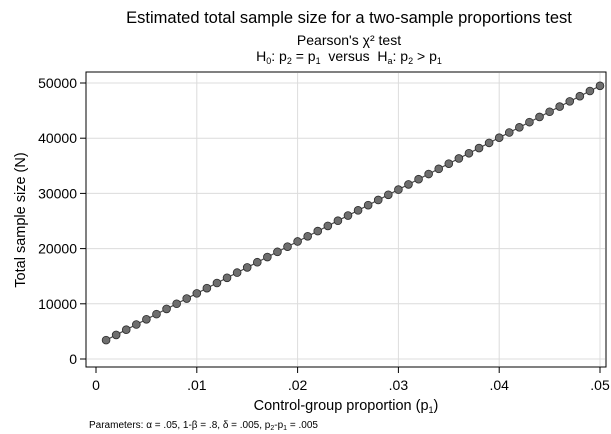  What do you see at coordinates (349, 40) in the screenshot?
I see `chart-subtitle-test: Pearson's χ² test` at bounding box center [349, 40].